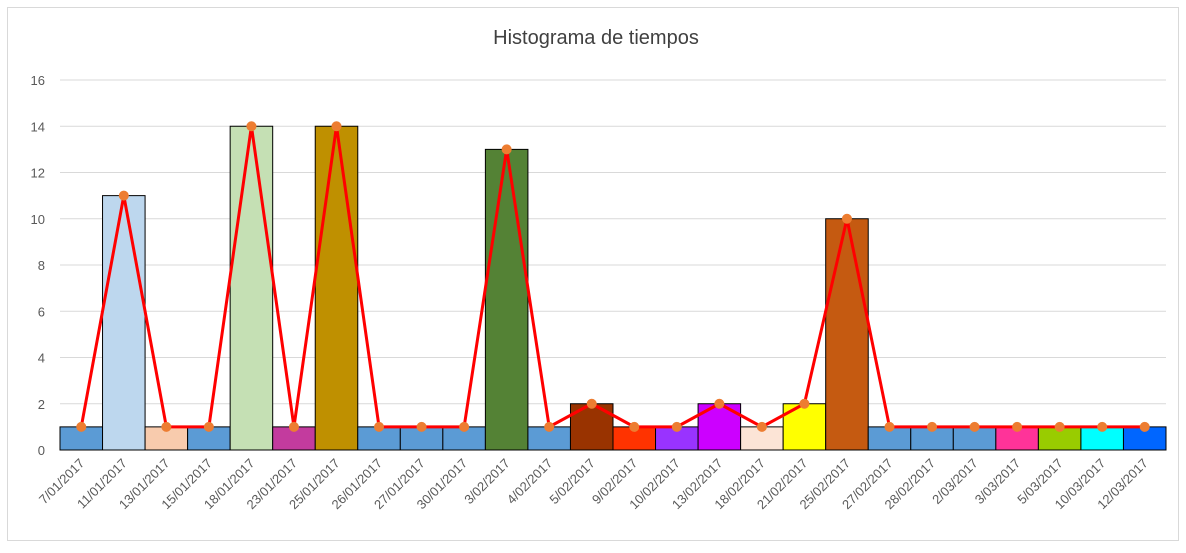  I want to click on y-tick-label: 12, so click(38, 173).